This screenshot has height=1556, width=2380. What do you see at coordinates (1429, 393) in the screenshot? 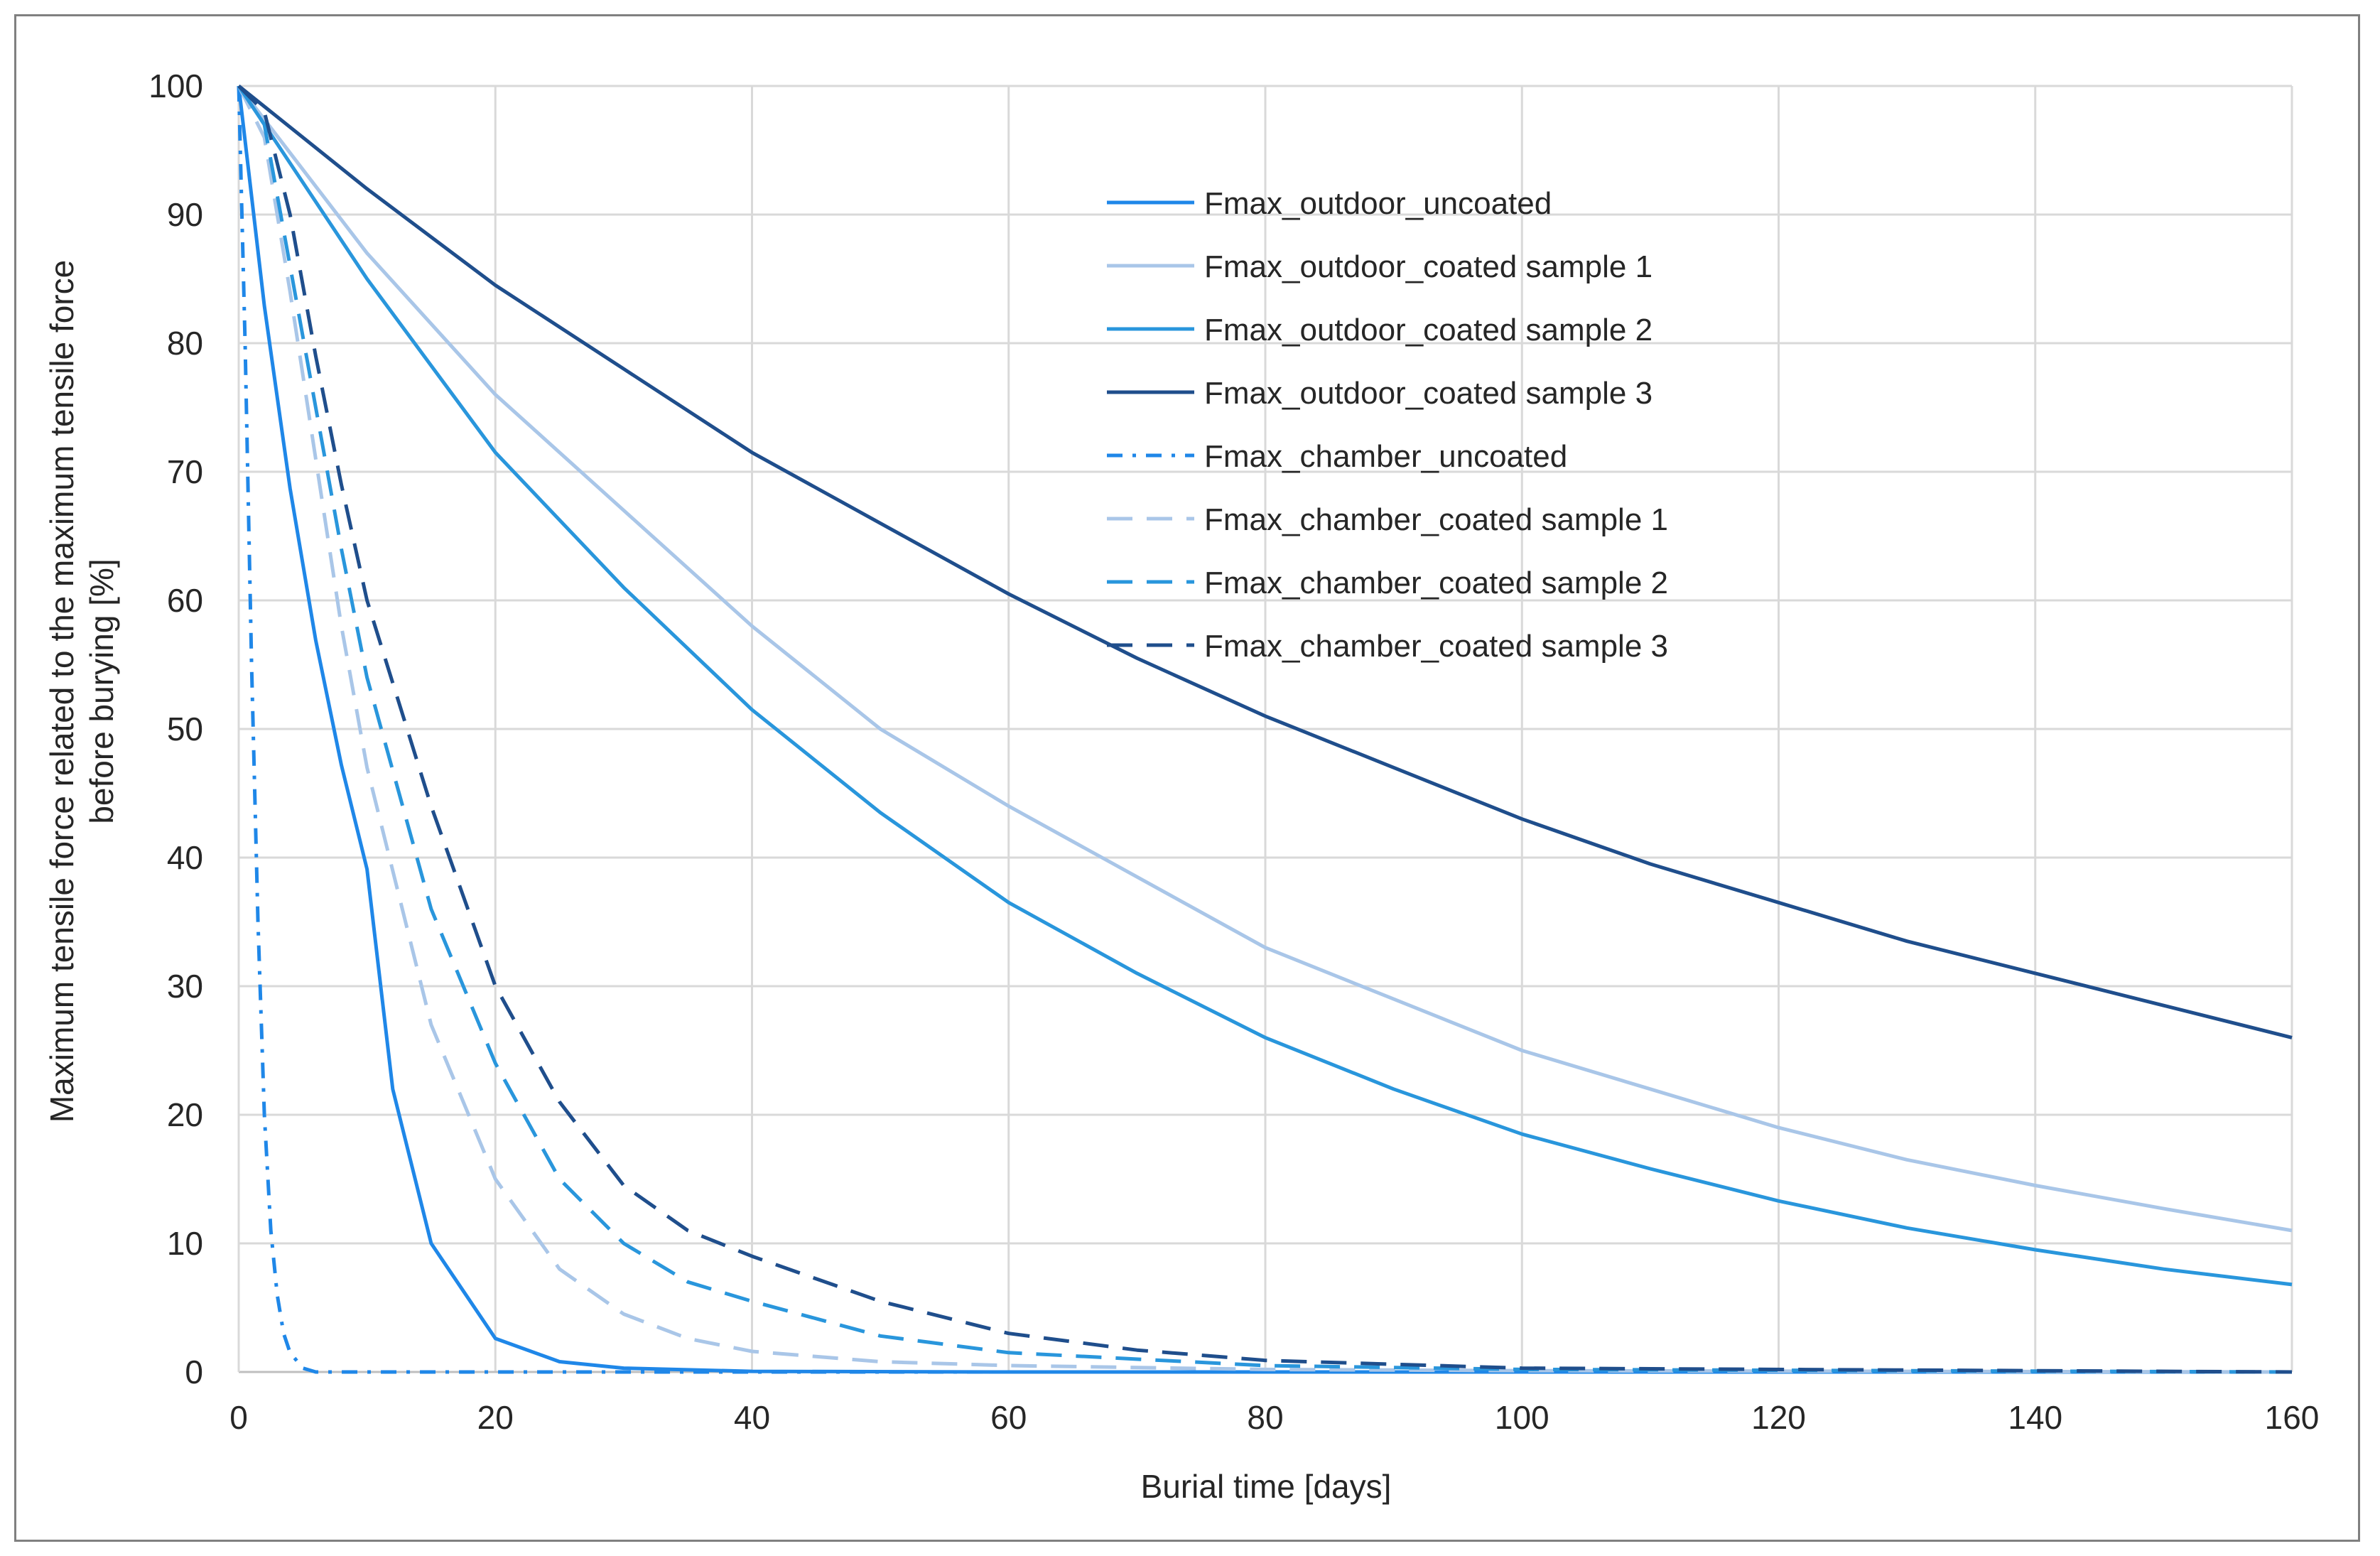
I see `legend-label-4: Fmax_outdoor_coated sample 3` at bounding box center [1429, 393].